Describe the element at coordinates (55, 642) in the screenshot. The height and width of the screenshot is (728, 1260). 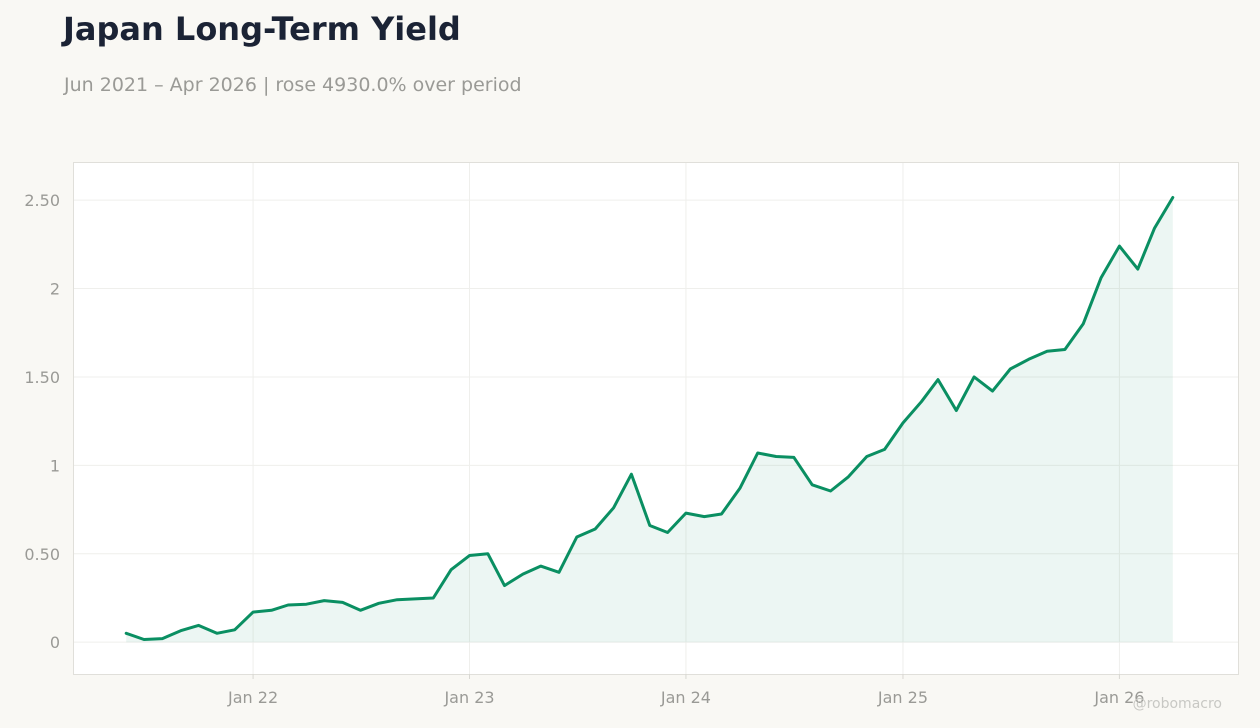
I see `y-tick-label: 0` at that location.